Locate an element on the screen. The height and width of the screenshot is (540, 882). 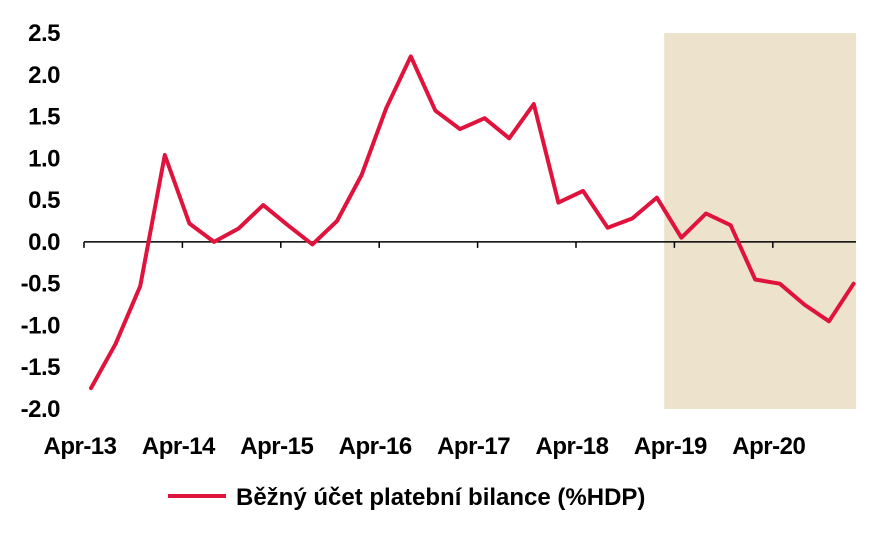
x-tick-label: Apr-16 is located at coordinates (375, 446).